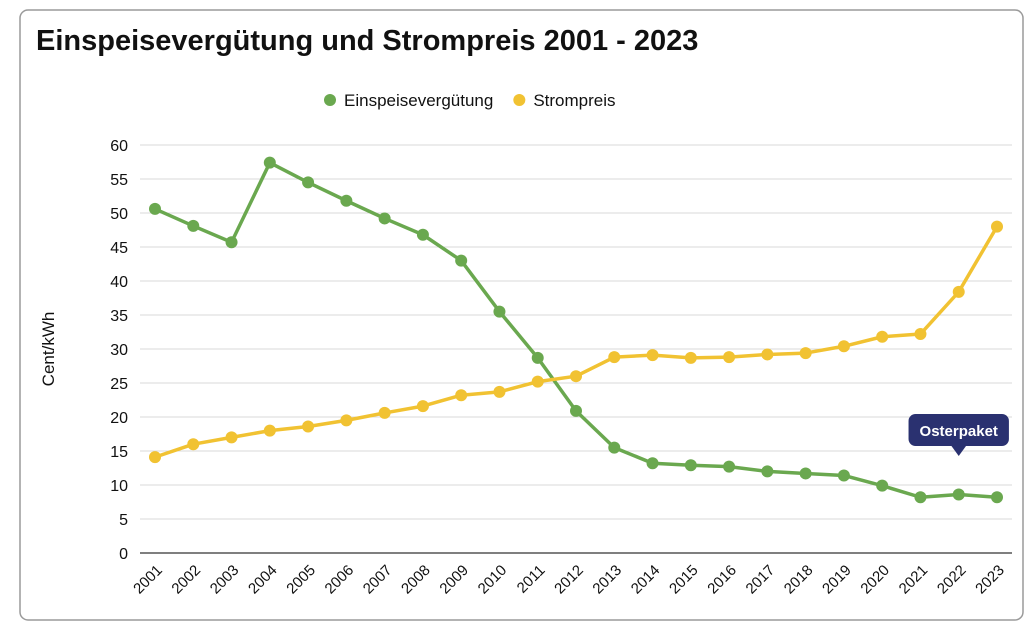 The height and width of the screenshot is (623, 1035). What do you see at coordinates (119, 316) in the screenshot?
I see `y-tick-label: 35` at bounding box center [119, 316].